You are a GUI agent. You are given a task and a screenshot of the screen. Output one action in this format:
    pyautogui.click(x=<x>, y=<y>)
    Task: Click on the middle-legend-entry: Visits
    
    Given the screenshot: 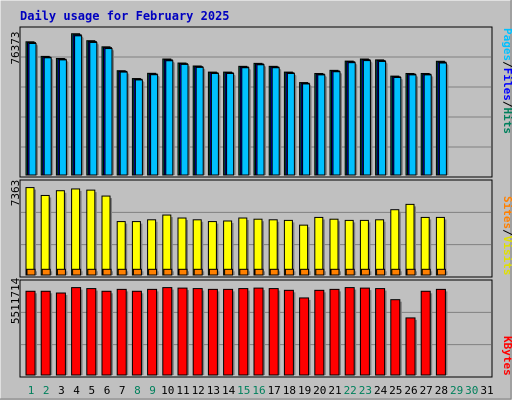 What is the action you would take?
    pyautogui.click(x=506, y=256)
    